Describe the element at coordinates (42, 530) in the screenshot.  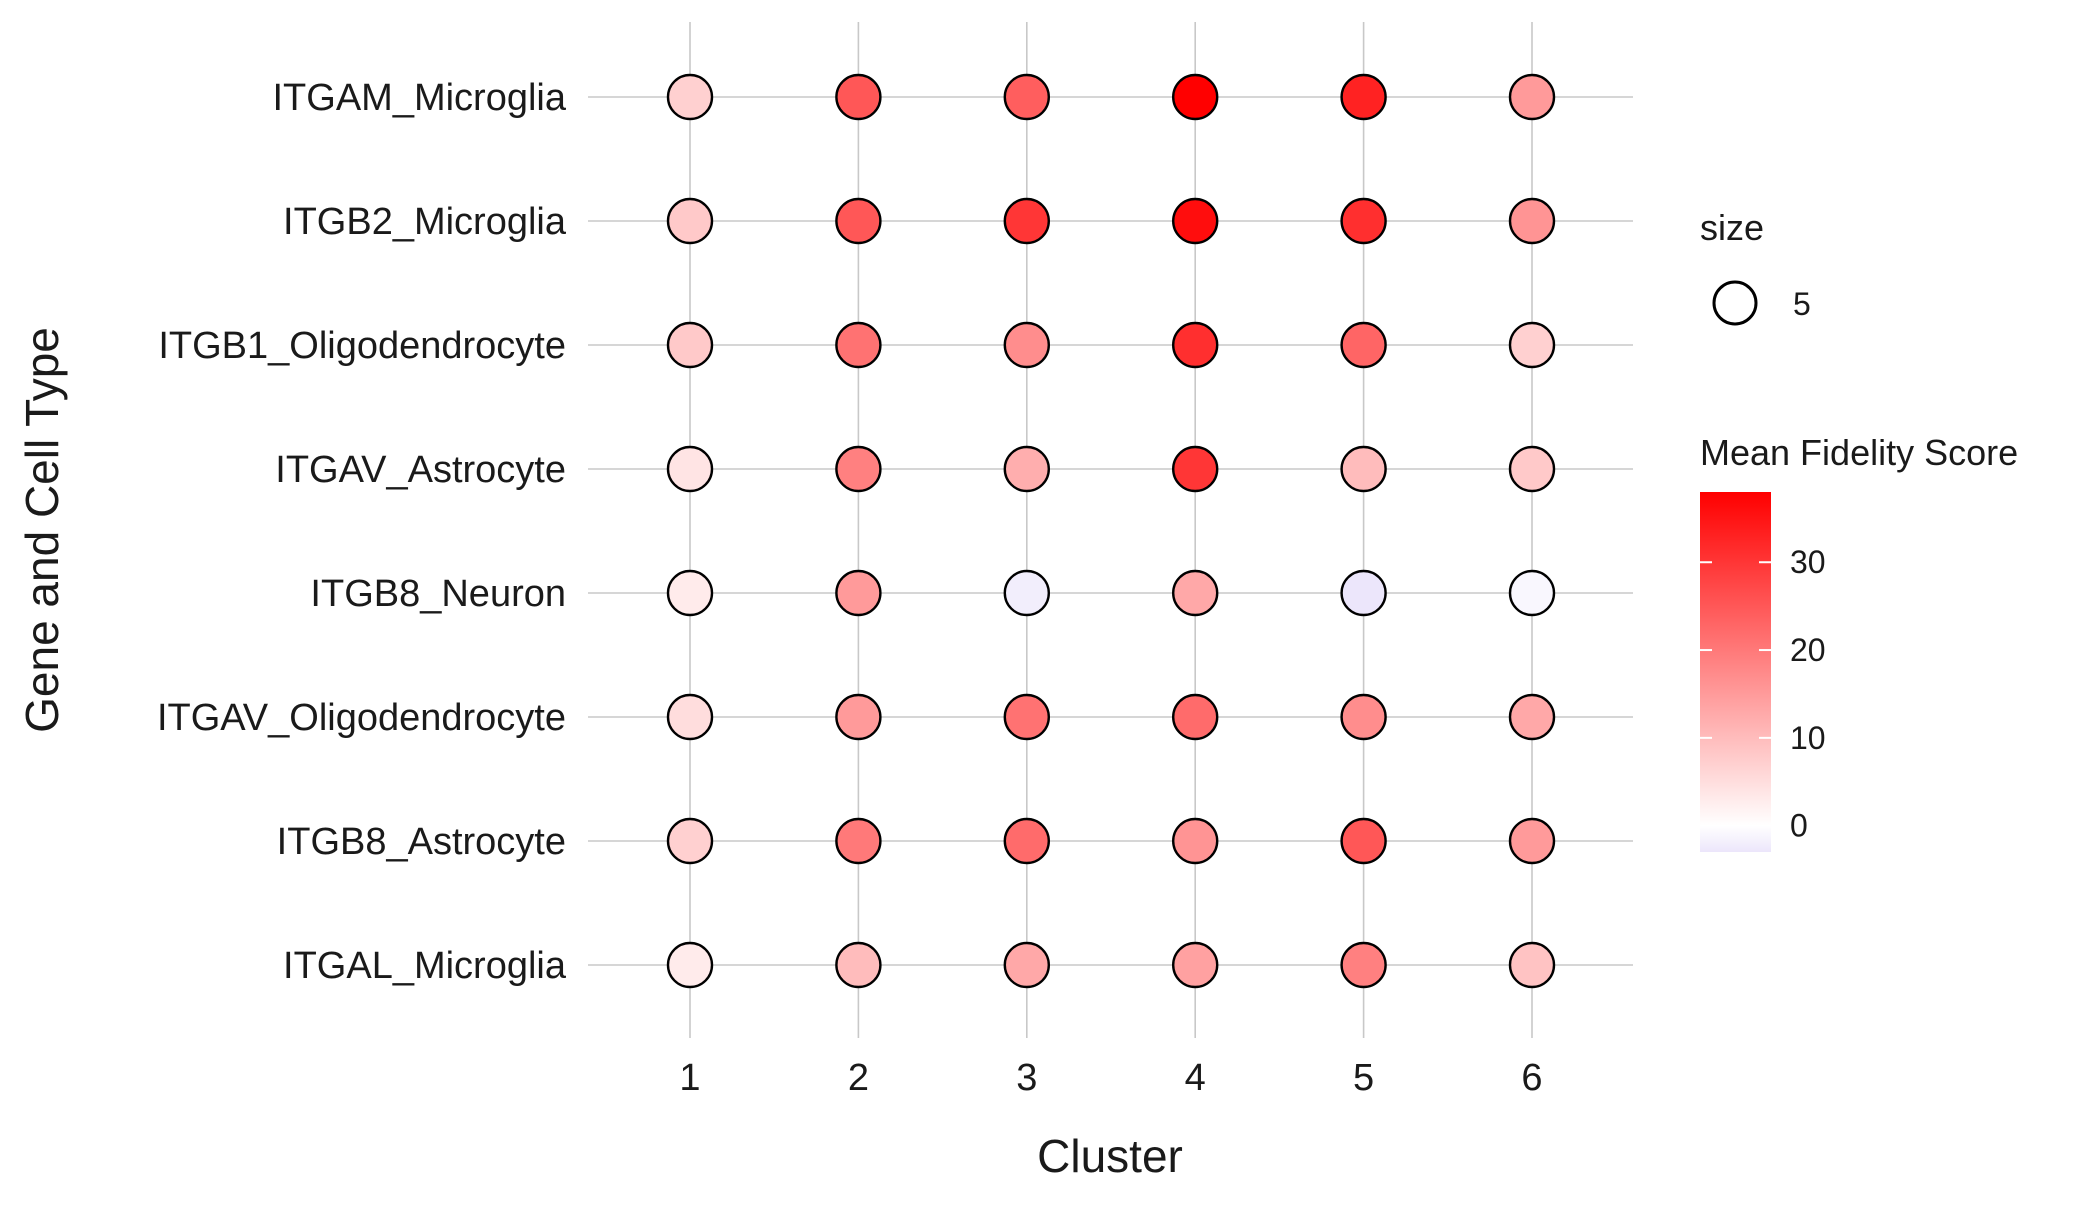
I see `y-axis-title: Gene and Cell Type` at that location.